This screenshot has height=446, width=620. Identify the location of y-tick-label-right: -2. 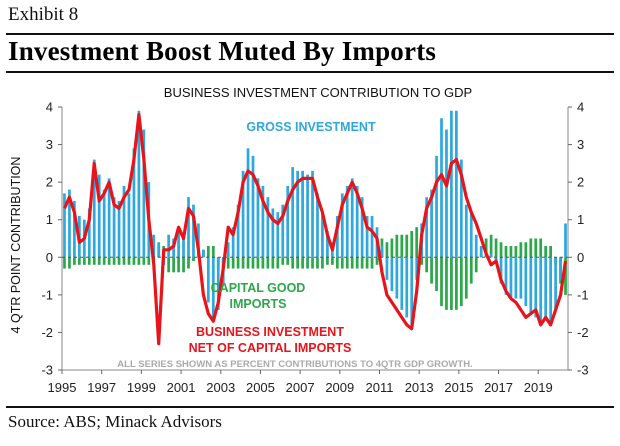
(583, 332).